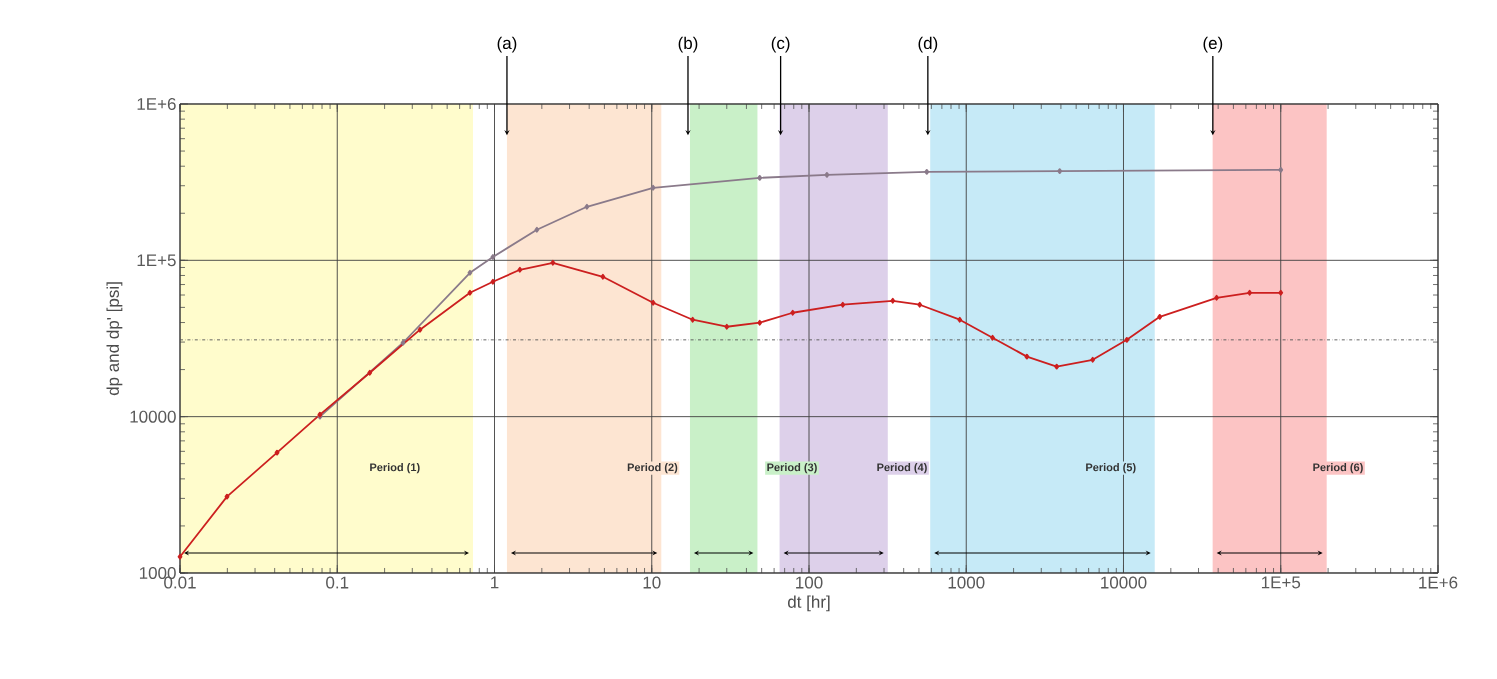  I want to click on band-label: Period (3), so click(792, 468).